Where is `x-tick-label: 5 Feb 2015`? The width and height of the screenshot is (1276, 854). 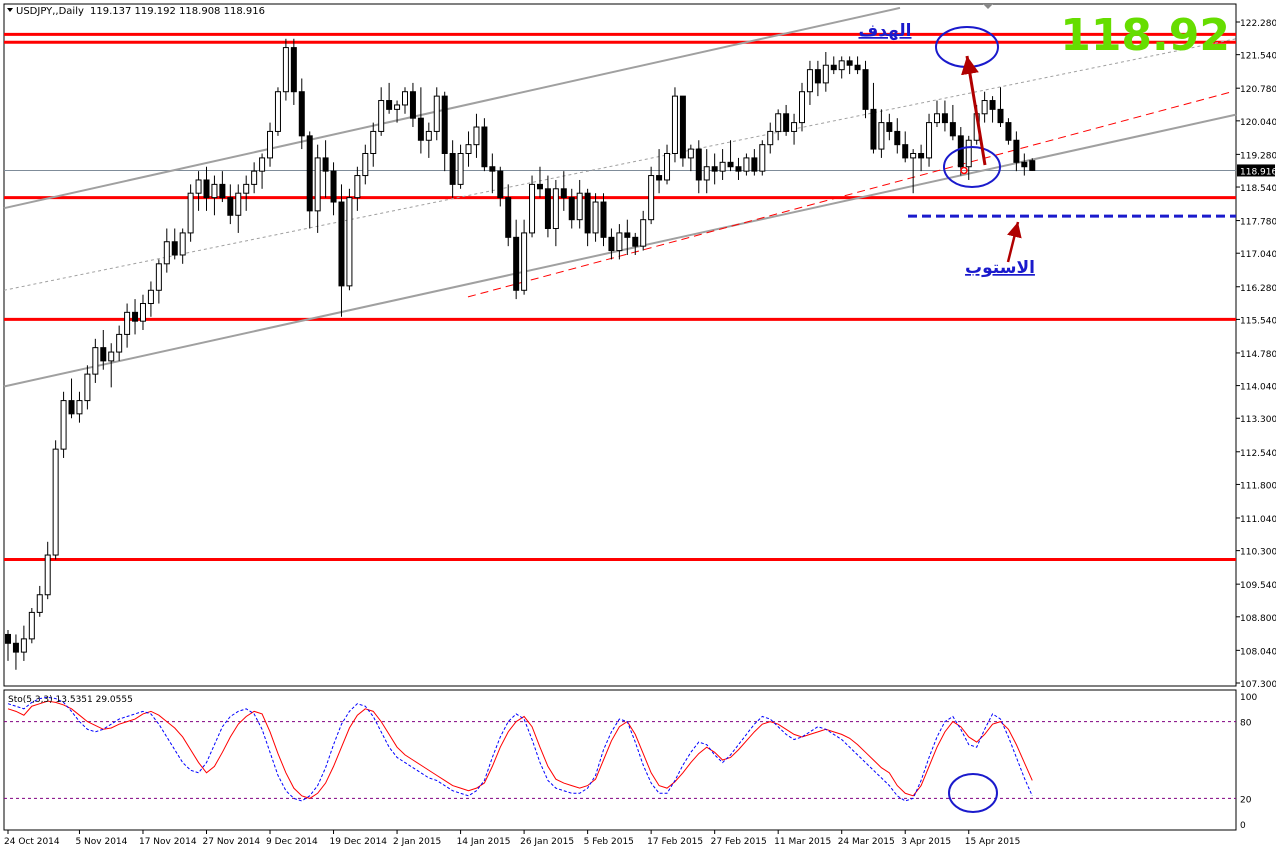 x-tick-label: 5 Feb 2015 is located at coordinates (609, 842).